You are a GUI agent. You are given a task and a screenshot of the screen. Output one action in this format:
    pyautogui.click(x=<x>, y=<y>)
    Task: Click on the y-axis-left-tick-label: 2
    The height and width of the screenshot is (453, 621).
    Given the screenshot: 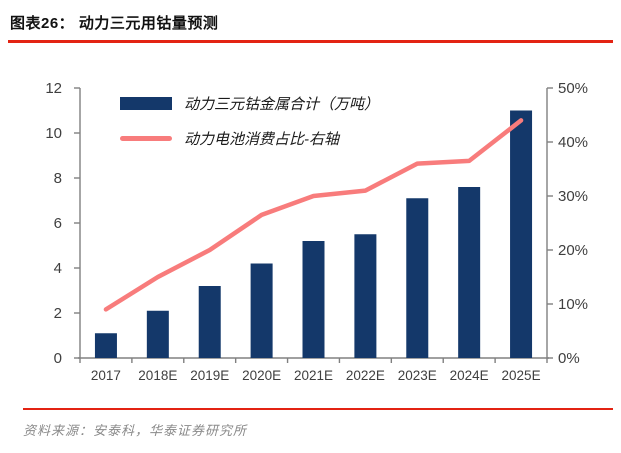 What is the action you would take?
    pyautogui.click(x=58, y=313)
    